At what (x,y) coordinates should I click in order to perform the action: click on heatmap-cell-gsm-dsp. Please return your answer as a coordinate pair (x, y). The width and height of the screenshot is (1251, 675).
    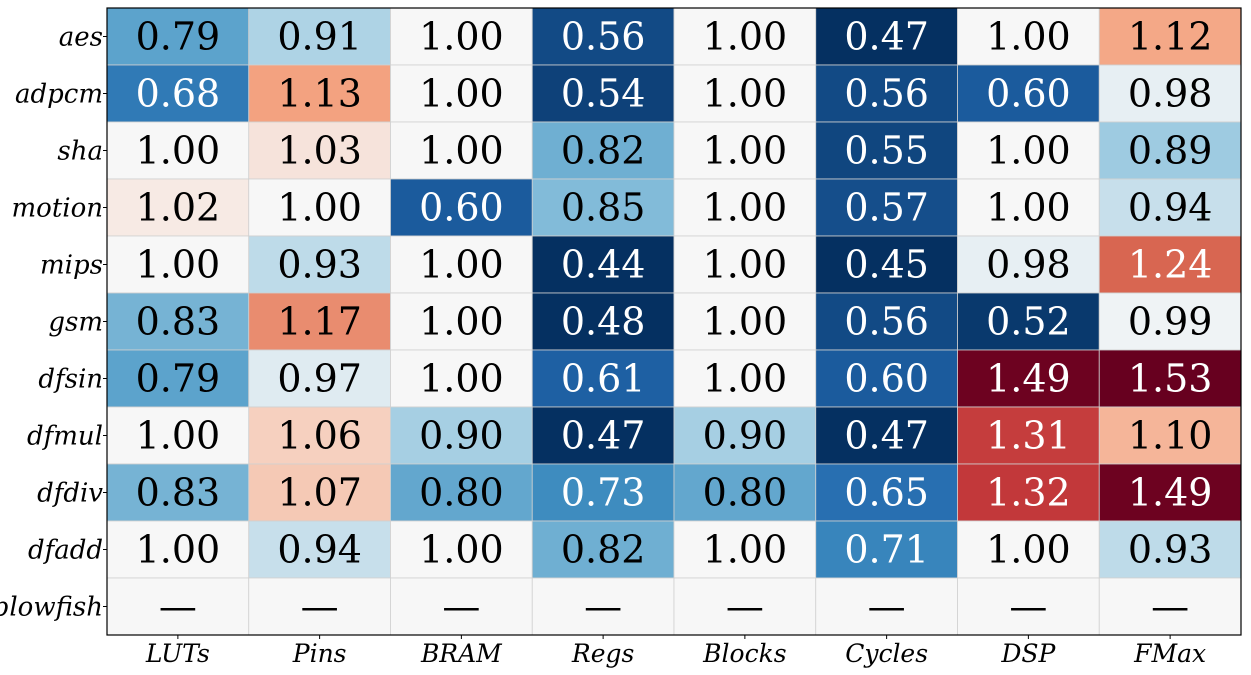
    Looking at the image, I should click on (1028, 321).